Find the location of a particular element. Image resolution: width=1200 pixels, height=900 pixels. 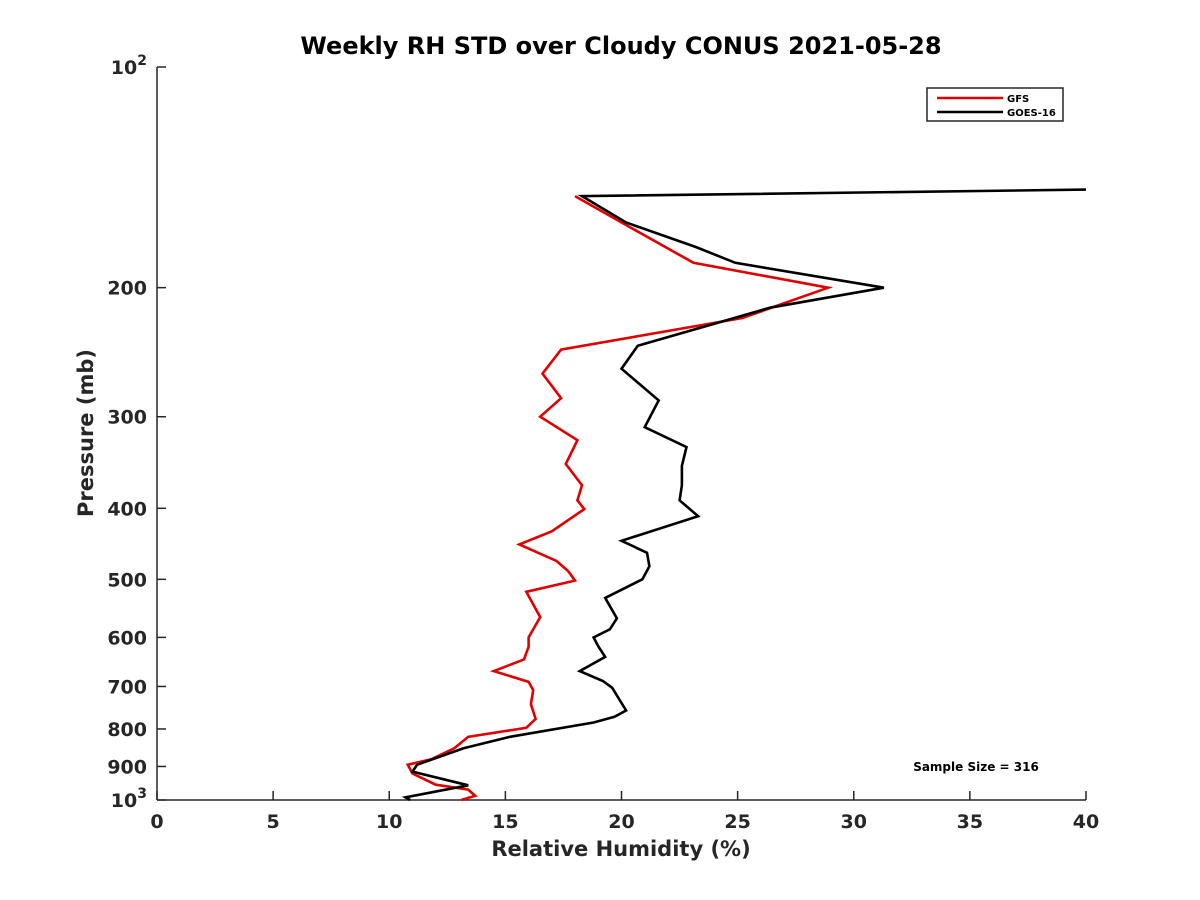

legend-box is located at coordinates (995, 104).